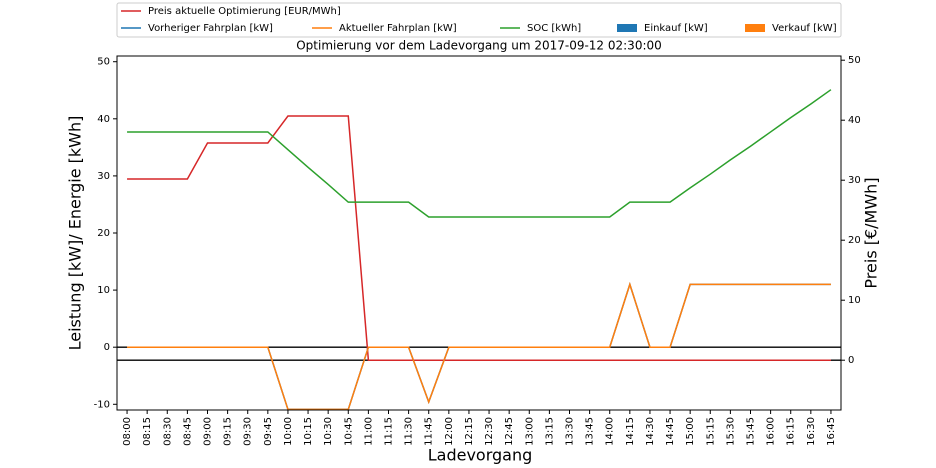 The image size is (936, 468). What do you see at coordinates (167, 431) in the screenshot?
I see `x-tick-label: 08:30` at bounding box center [167, 431].